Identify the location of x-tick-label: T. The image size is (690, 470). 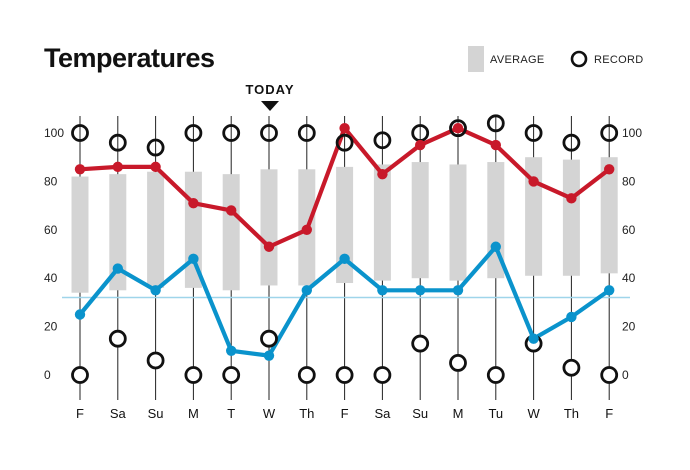
(231, 413).